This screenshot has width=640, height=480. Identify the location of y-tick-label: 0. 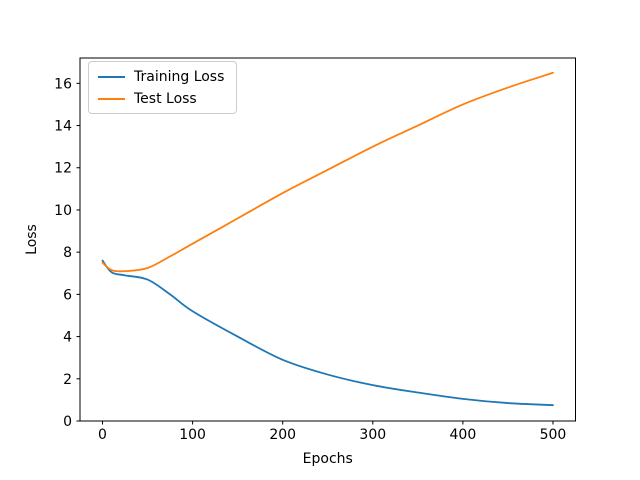
(67, 422).